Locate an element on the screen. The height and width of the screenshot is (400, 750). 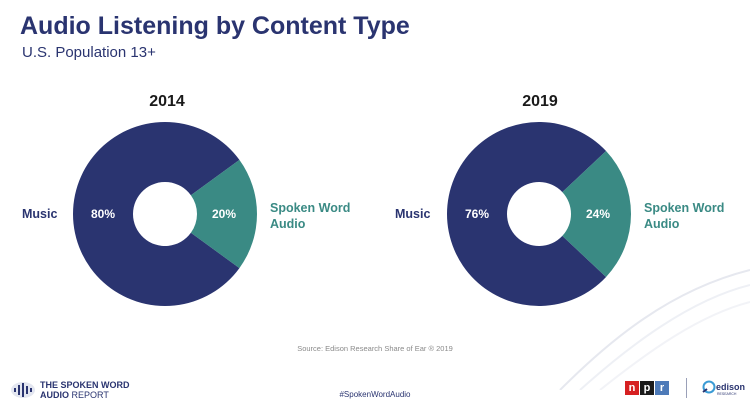
edison-wordmark: edison is located at coordinates (731, 387).